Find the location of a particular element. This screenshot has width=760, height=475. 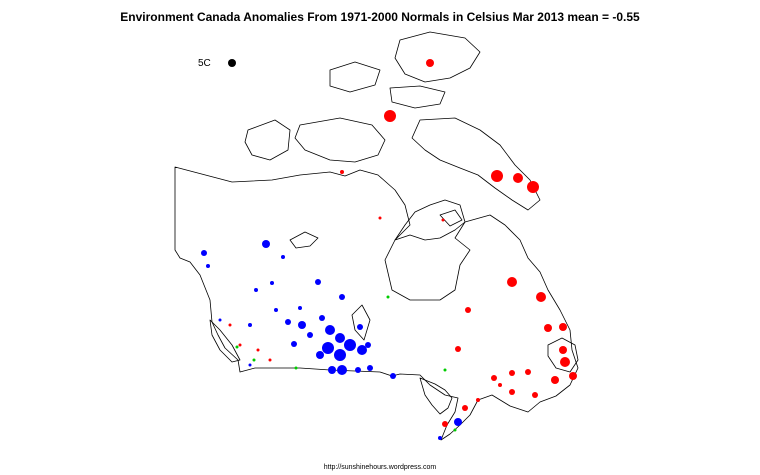

baffin-island-outline is located at coordinates (476, 164).